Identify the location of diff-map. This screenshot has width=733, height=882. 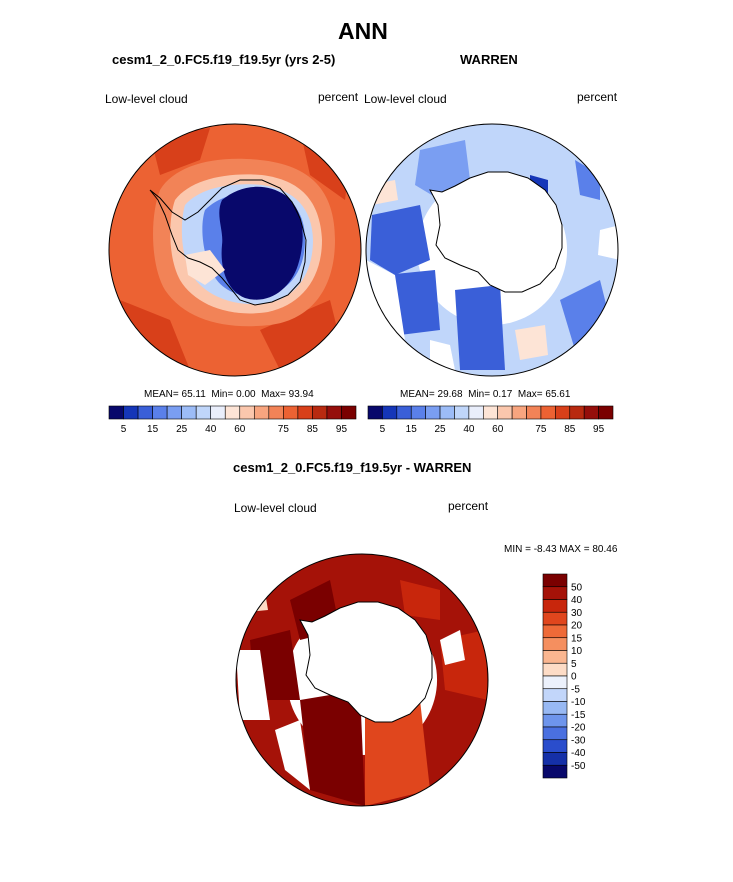
(362, 680).